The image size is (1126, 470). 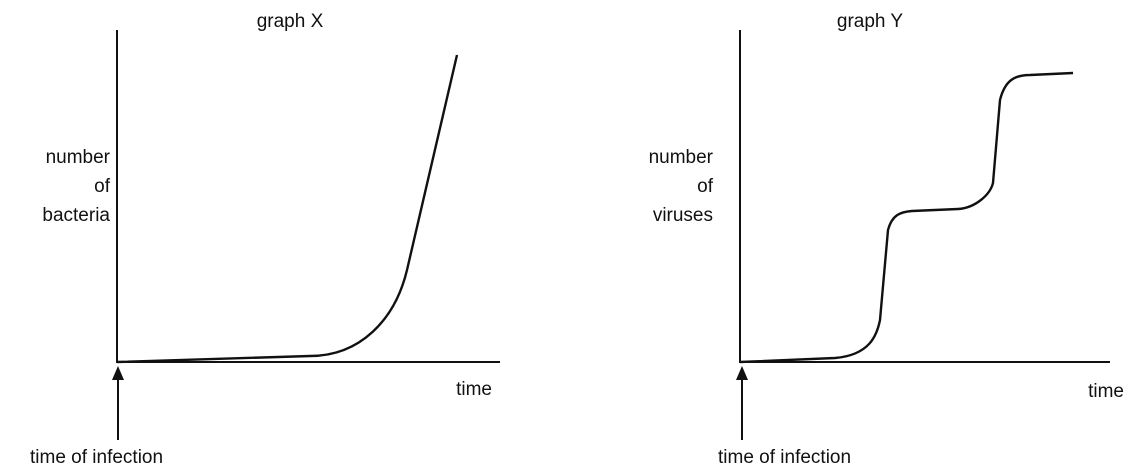 I want to click on graph-title: graph X, so click(x=290, y=21).